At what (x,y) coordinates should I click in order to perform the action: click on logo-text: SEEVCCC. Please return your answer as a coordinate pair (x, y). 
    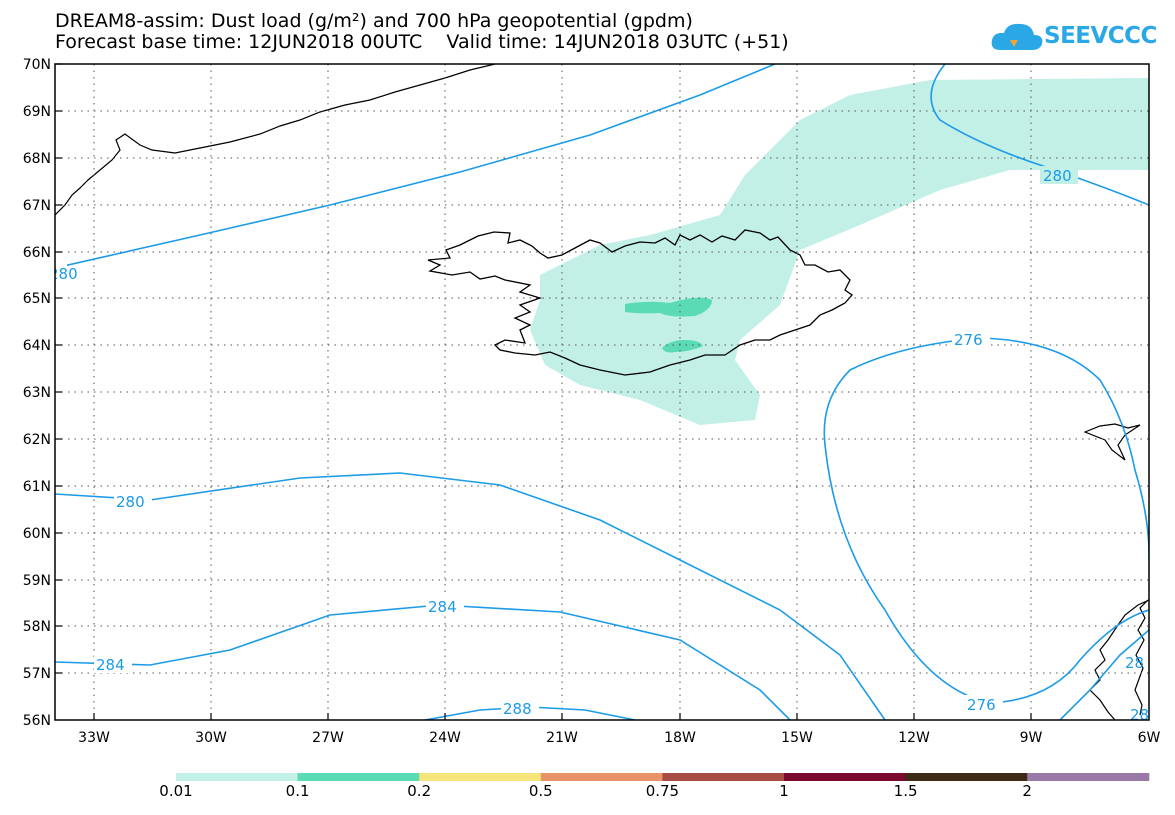
    Looking at the image, I should click on (1100, 36).